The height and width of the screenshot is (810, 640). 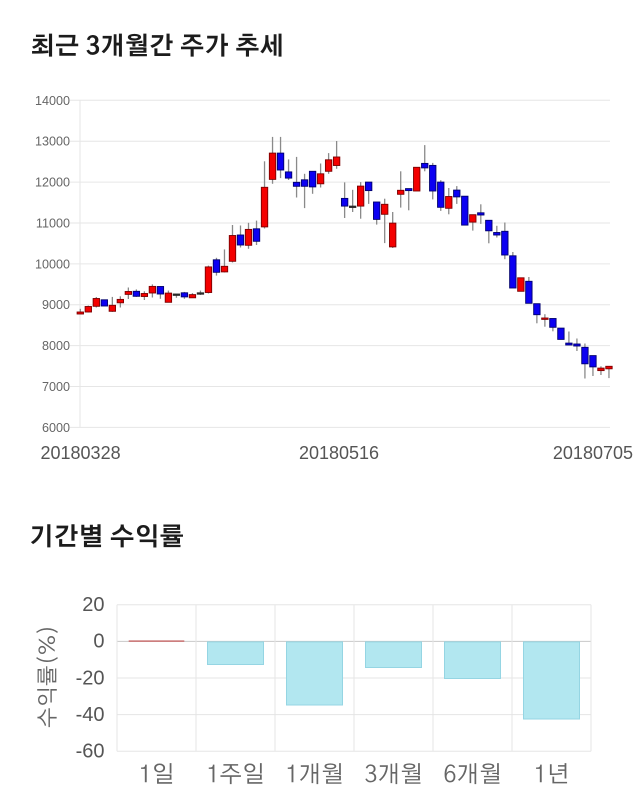 I want to click on svg-text: -20, so click(x=90, y=678).